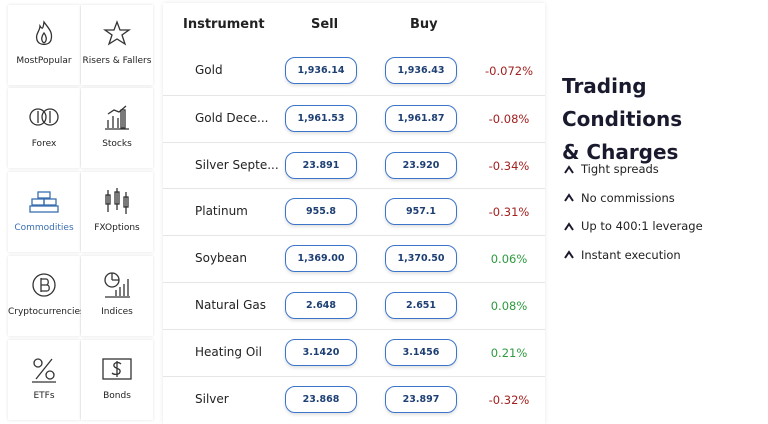 The image size is (768, 424). Describe the element at coordinates (509, 165) in the screenshot. I see `change-percent: -0.34%` at that location.